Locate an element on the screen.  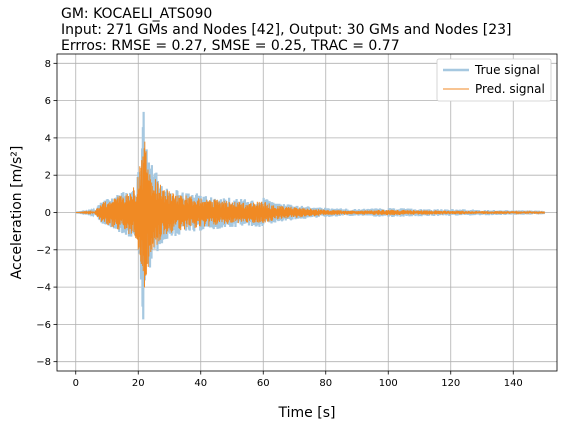
legend: True signal Pred. signal is located at coordinates (494, 80).